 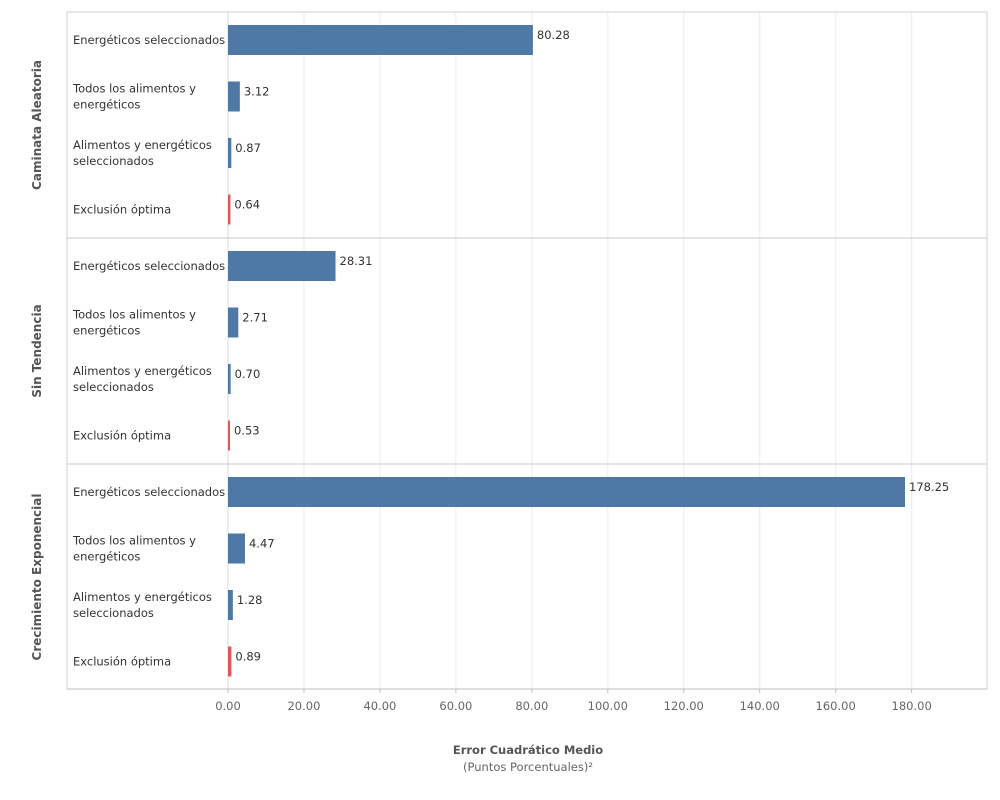 What do you see at coordinates (836, 706) in the screenshot?
I see `x-tick-label: 160.00` at bounding box center [836, 706].